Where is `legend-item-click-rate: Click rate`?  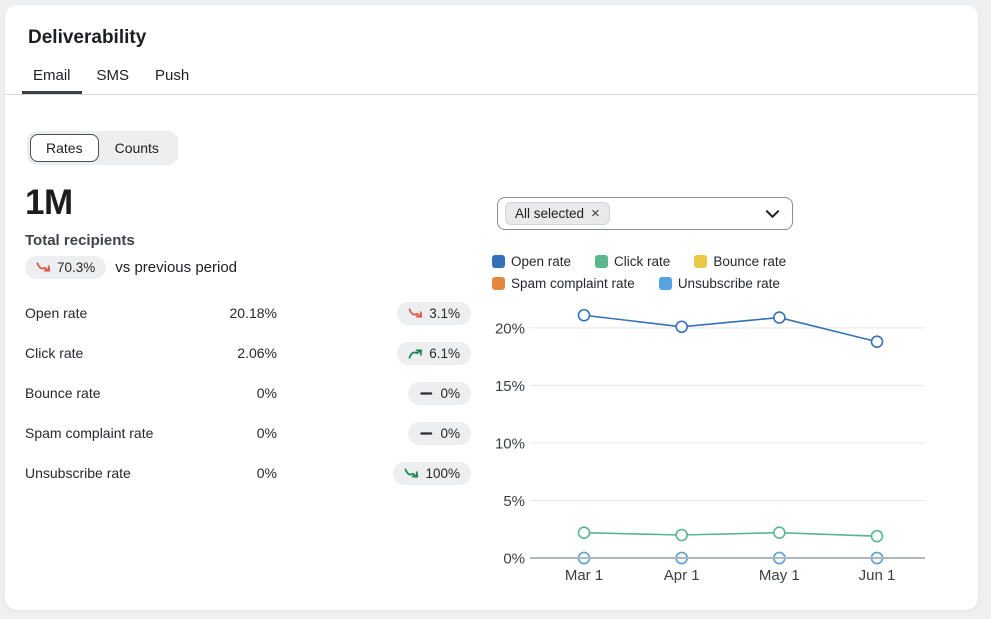 legend-item-click-rate: Click rate is located at coordinates (632, 261).